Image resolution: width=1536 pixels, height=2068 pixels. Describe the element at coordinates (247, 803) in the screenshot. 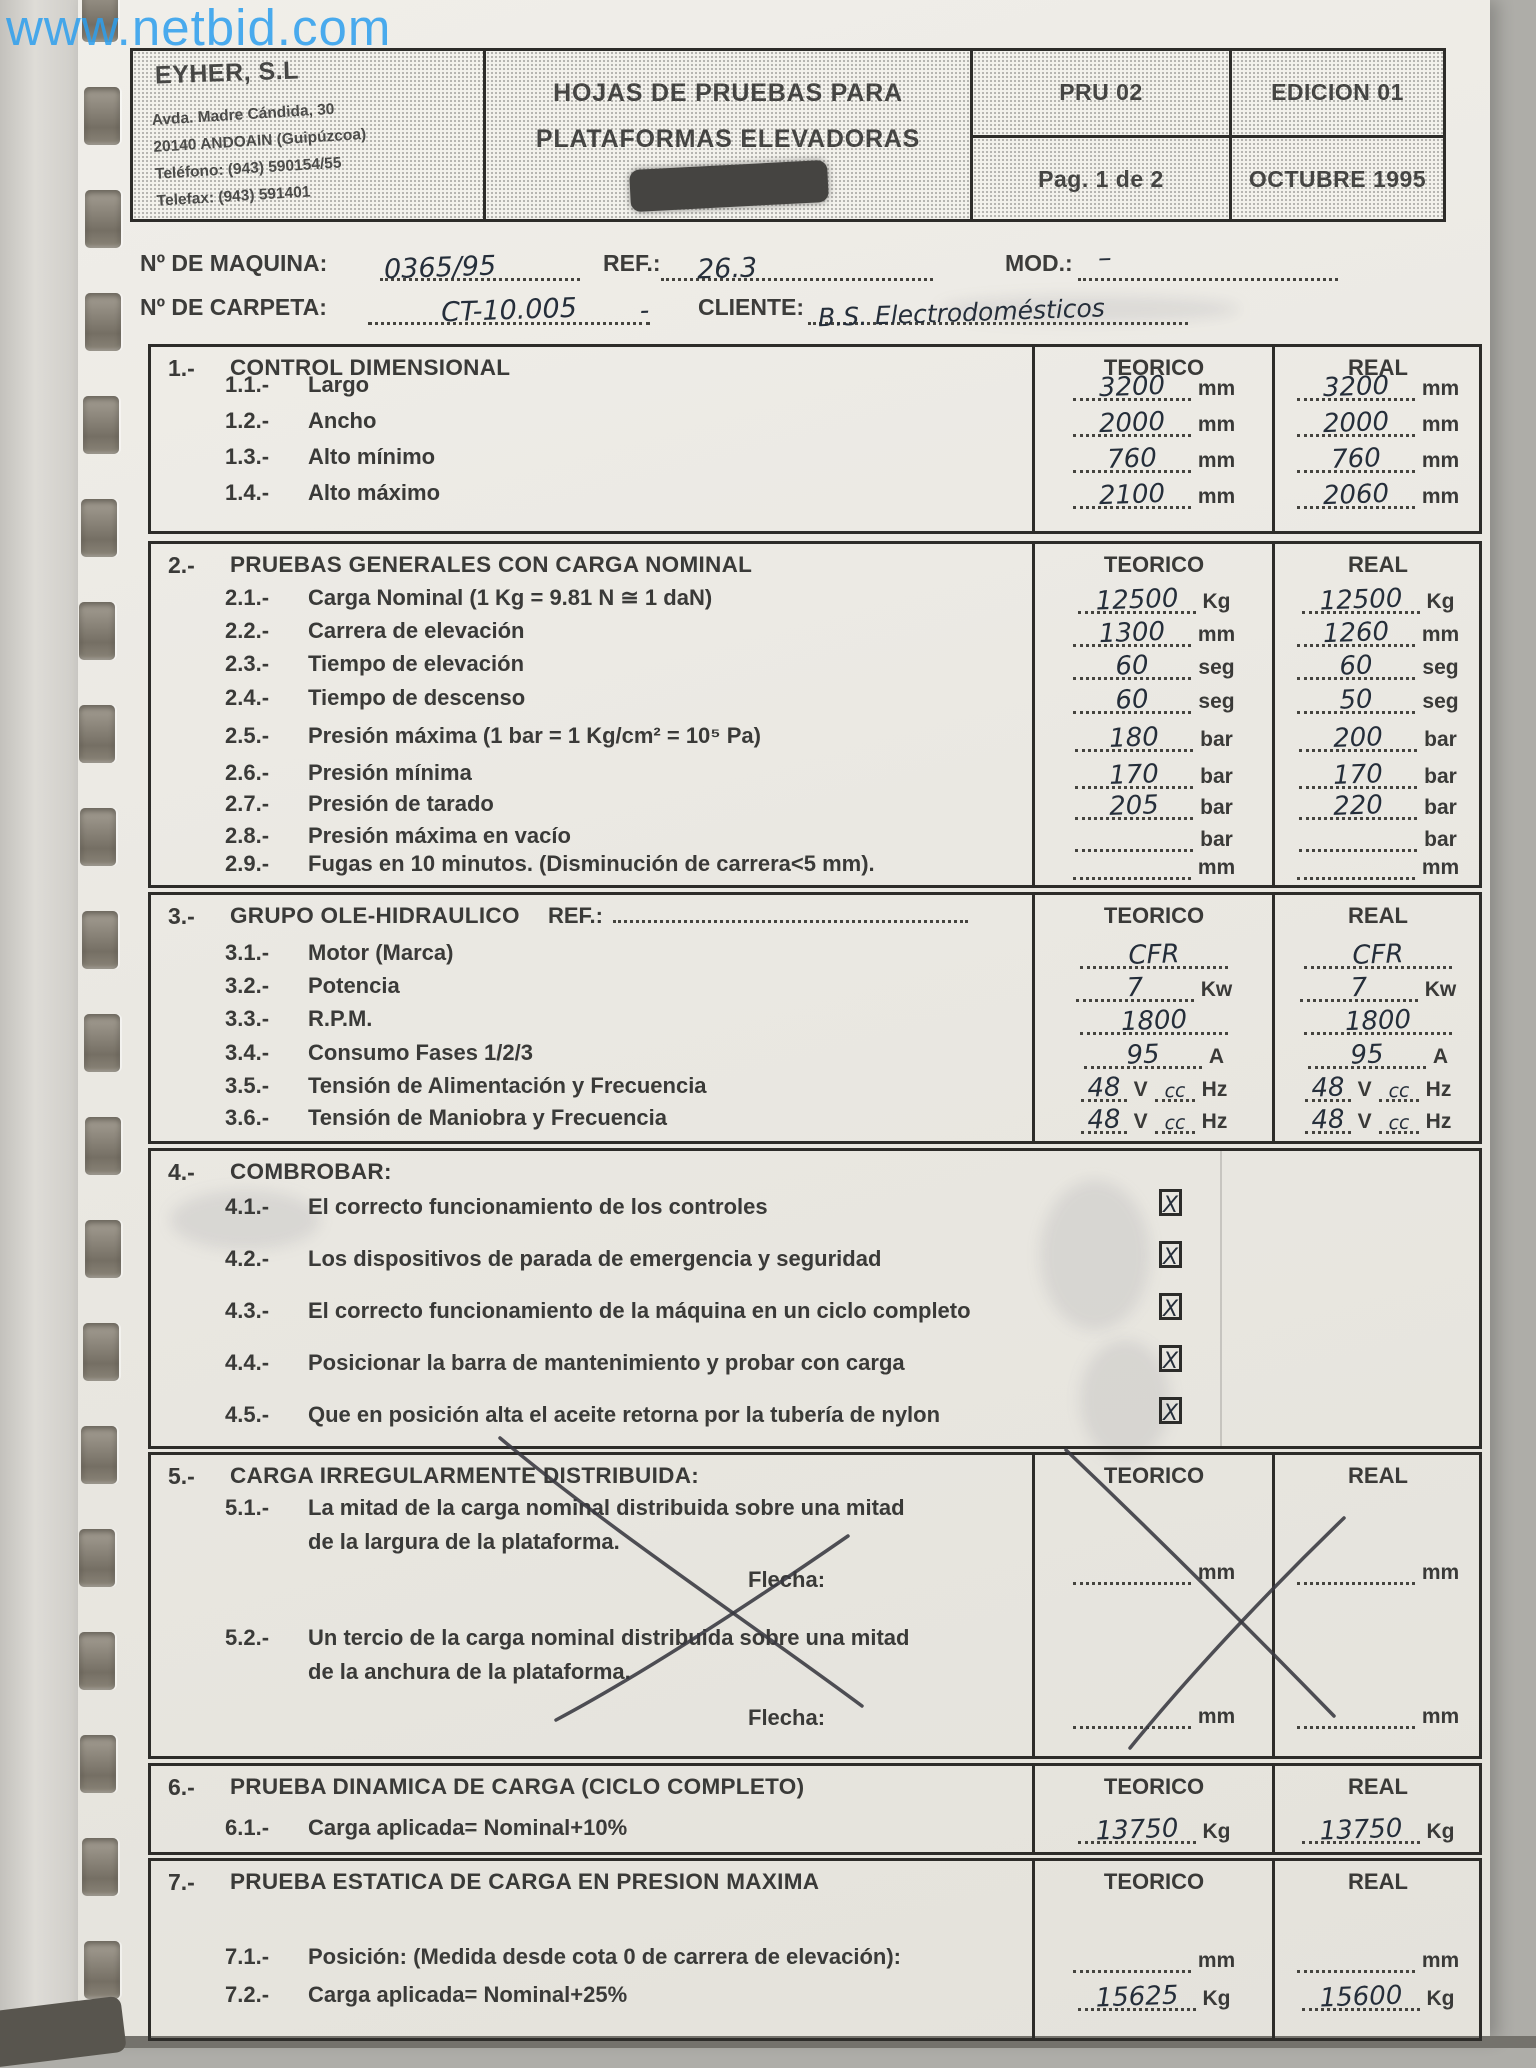

I see `row-number: 2.7.-` at that location.